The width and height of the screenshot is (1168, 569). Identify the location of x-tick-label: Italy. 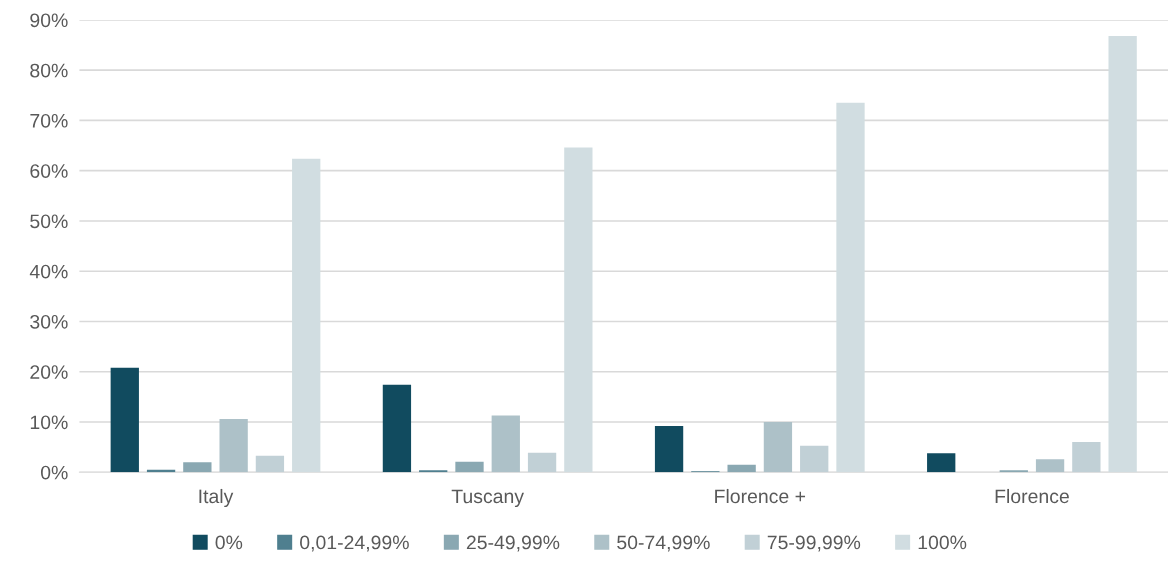
(216, 498).